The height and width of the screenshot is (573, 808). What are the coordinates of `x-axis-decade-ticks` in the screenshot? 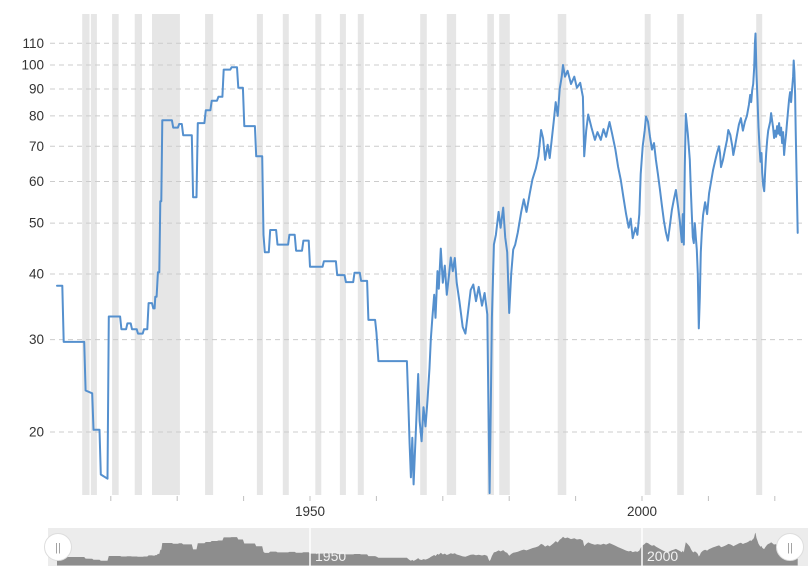 It's located at (443, 498).